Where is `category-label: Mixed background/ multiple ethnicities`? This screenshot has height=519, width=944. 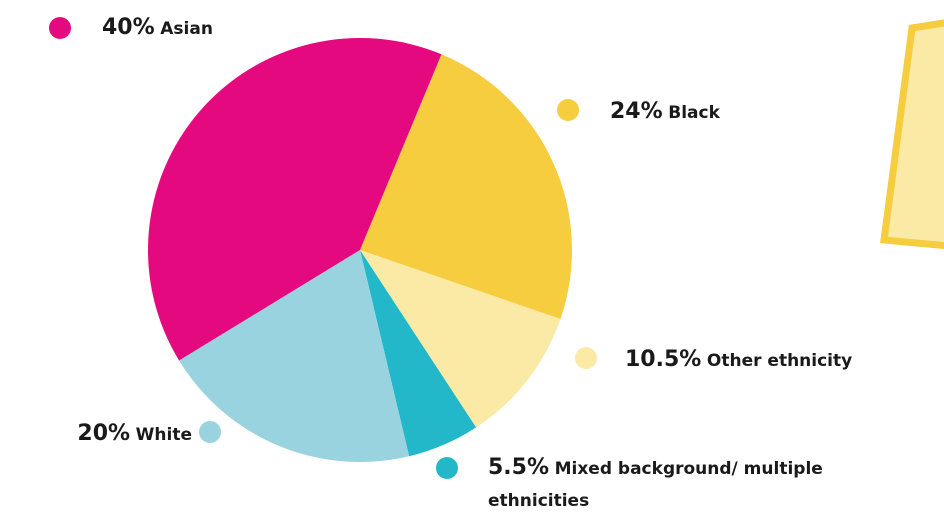
category-label: Mixed background/ multiple ethnicities is located at coordinates (655, 485).